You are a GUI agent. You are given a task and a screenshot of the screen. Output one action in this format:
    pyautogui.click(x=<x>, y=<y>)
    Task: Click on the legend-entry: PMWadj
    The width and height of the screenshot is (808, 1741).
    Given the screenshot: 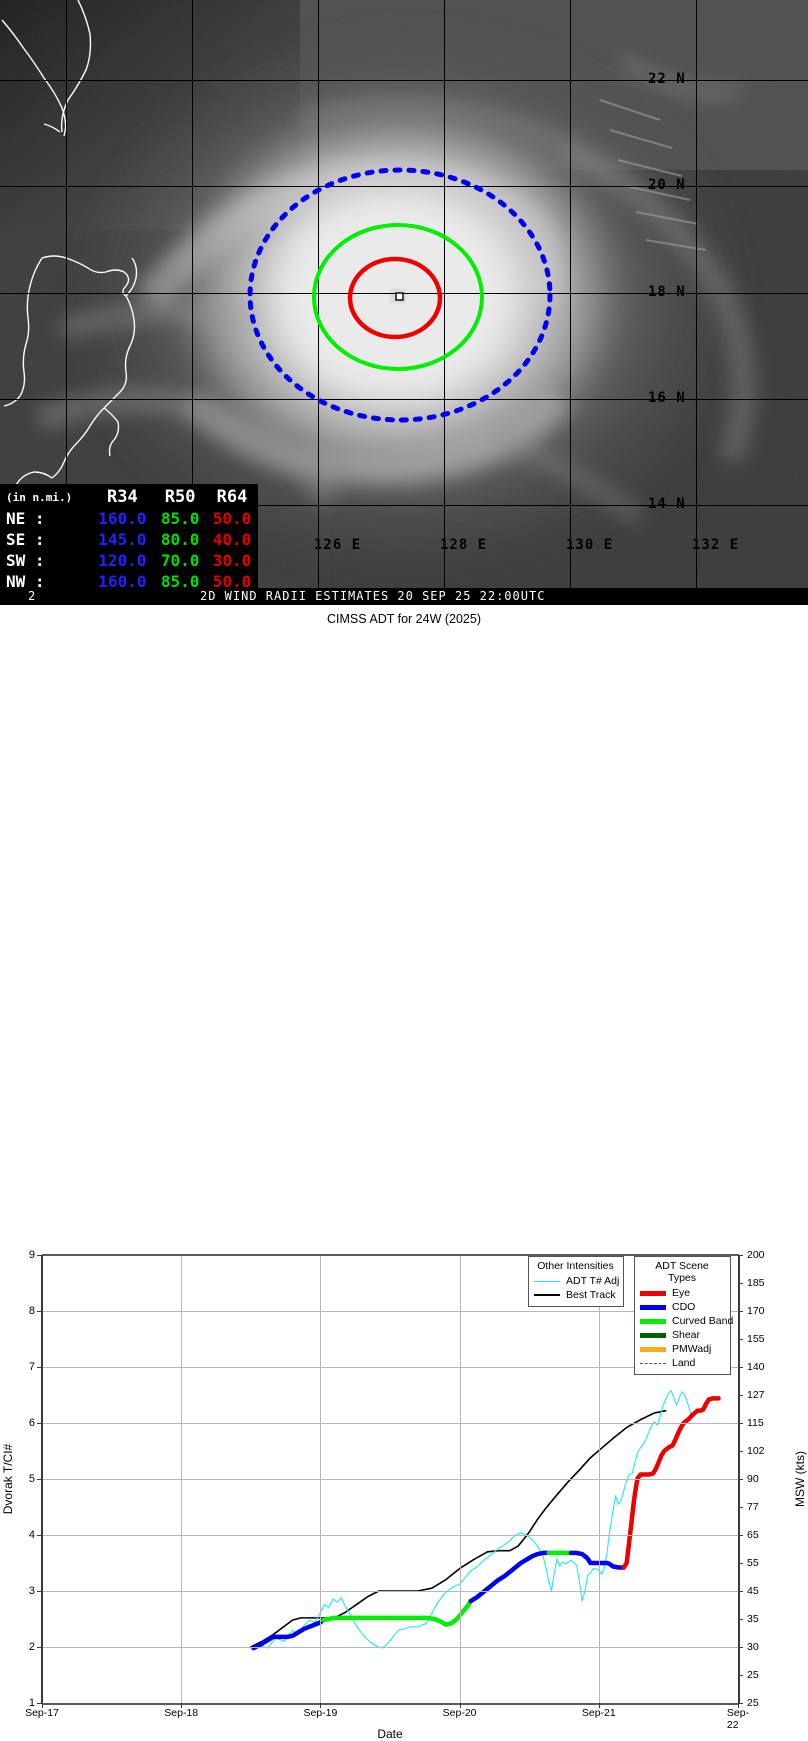 What is the action you would take?
    pyautogui.click(x=682, y=1349)
    